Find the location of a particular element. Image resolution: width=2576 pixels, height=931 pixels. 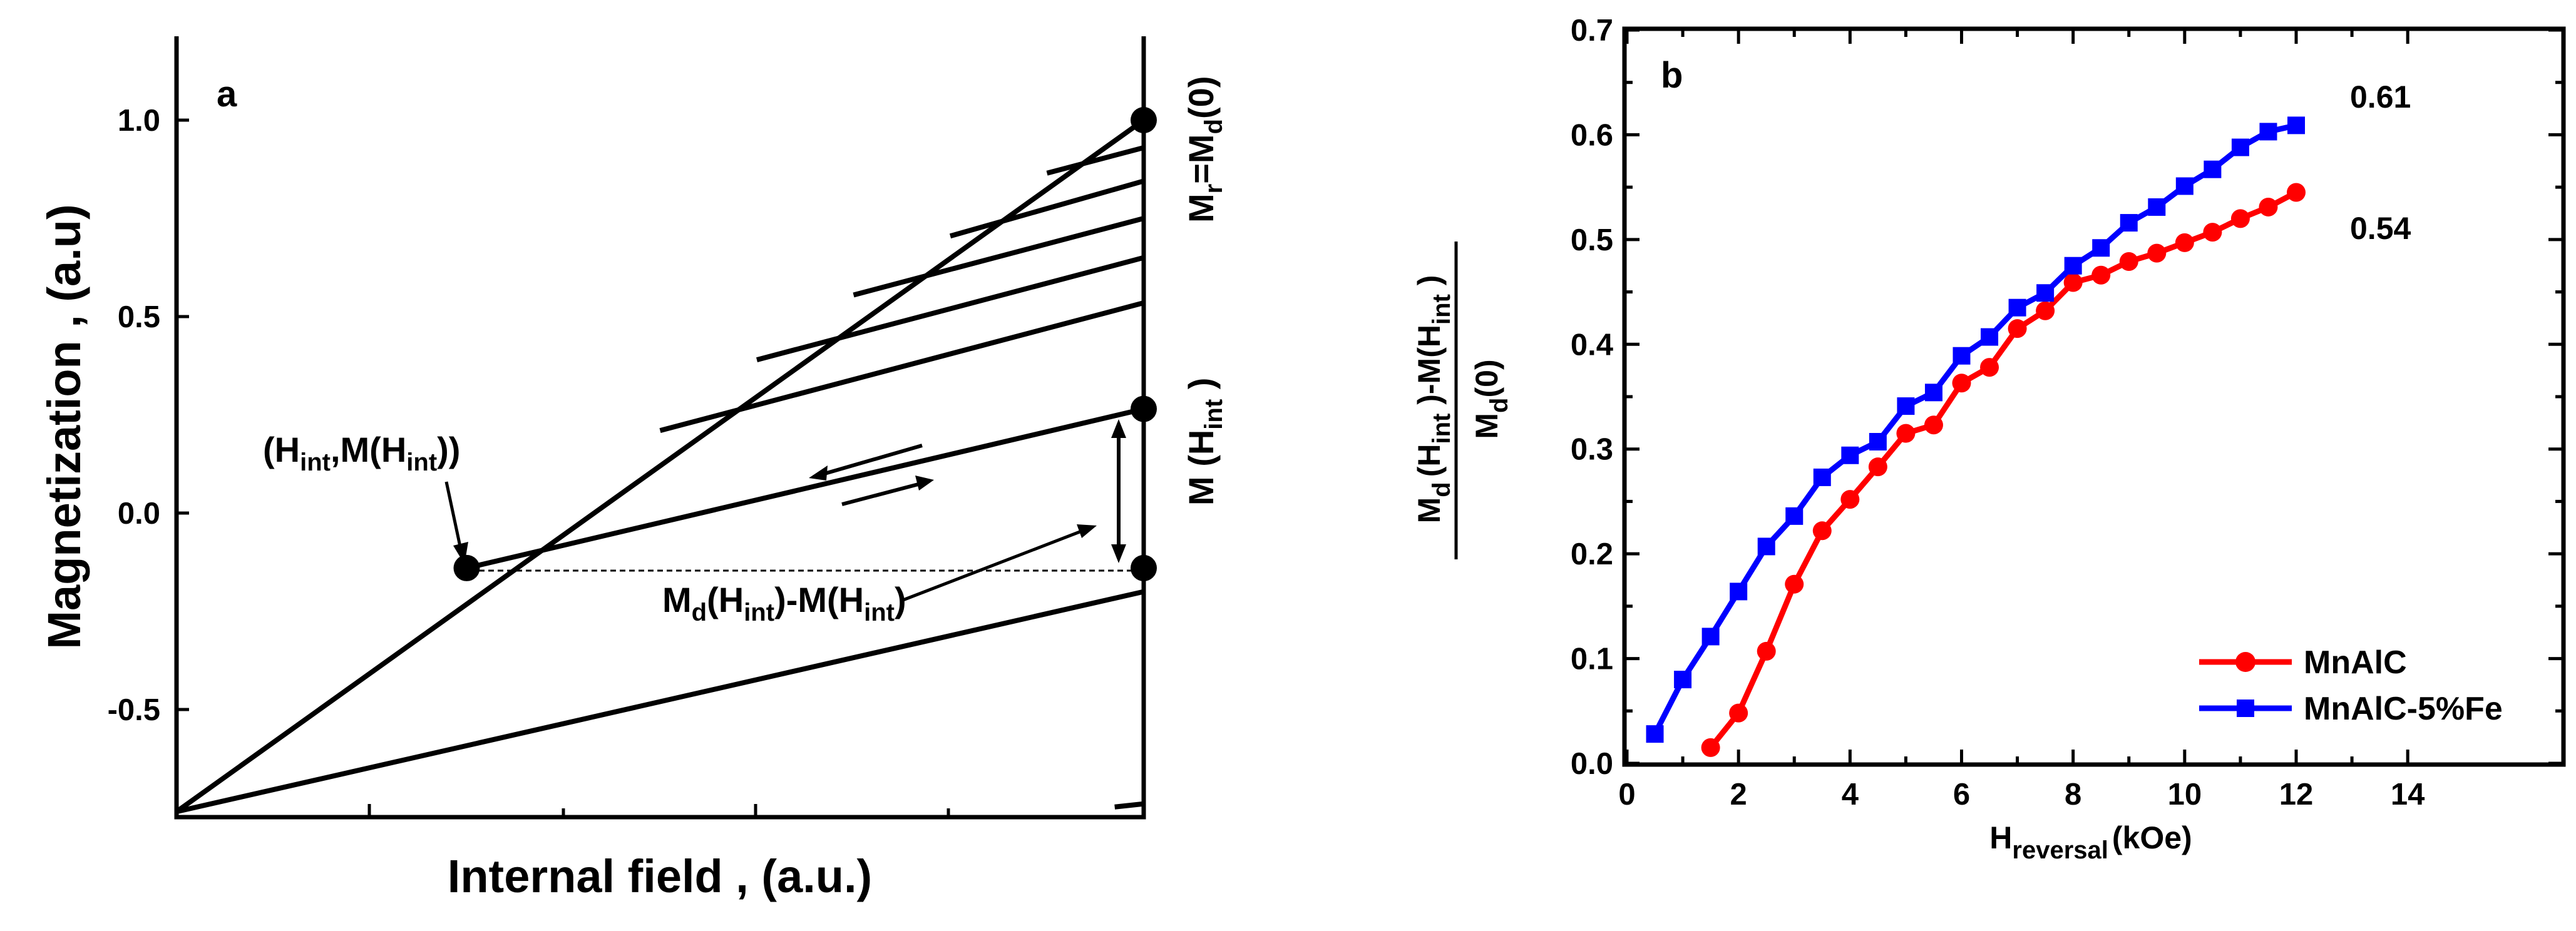

b-end-label-fe: 0.61 is located at coordinates (2380, 97).